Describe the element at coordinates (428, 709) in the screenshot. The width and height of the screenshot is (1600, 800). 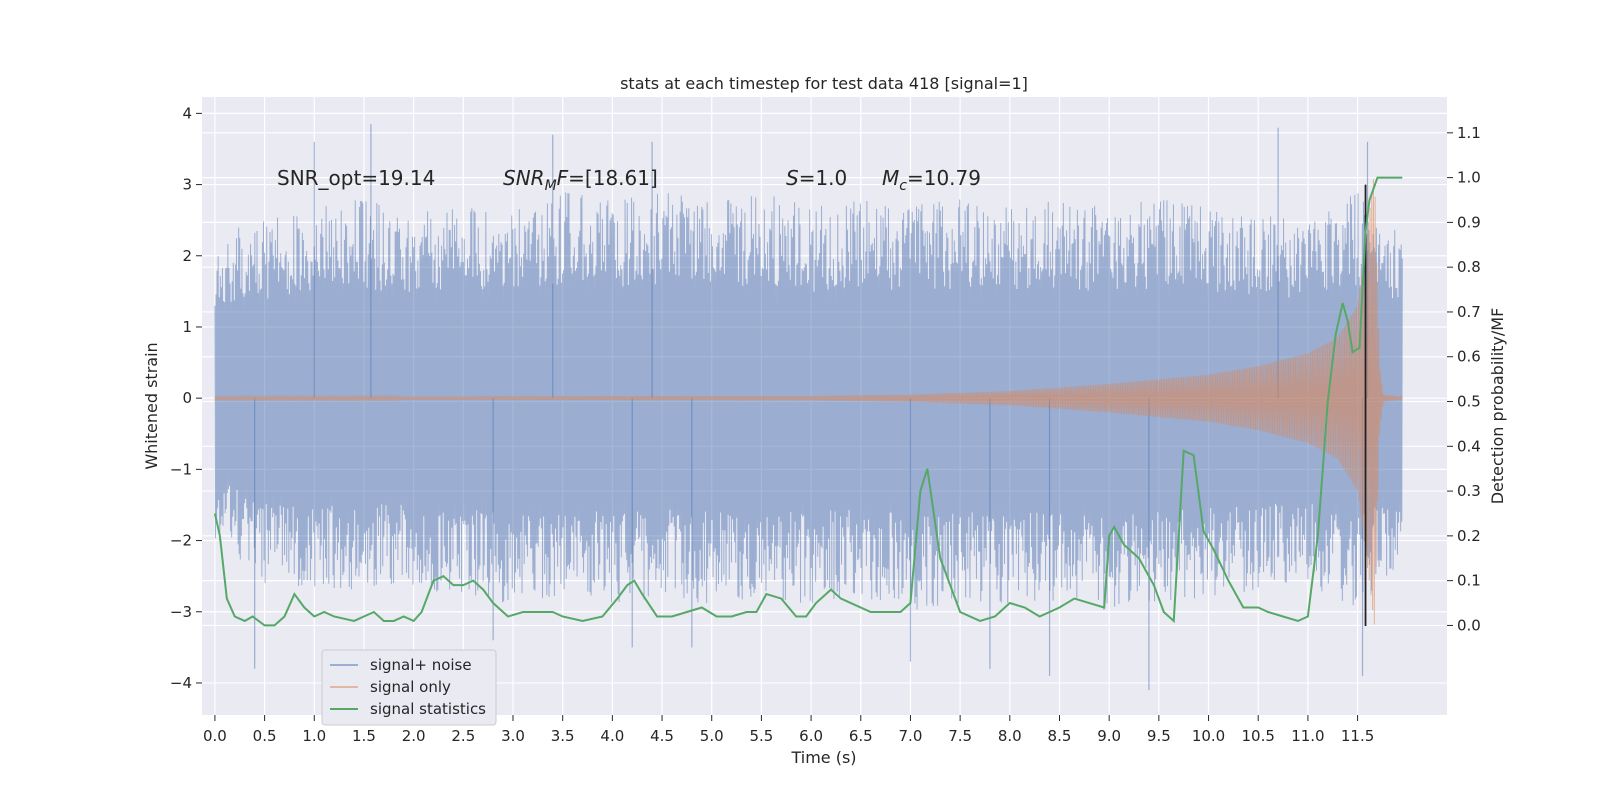
I see `legend-label-stats: signal statistics` at that location.